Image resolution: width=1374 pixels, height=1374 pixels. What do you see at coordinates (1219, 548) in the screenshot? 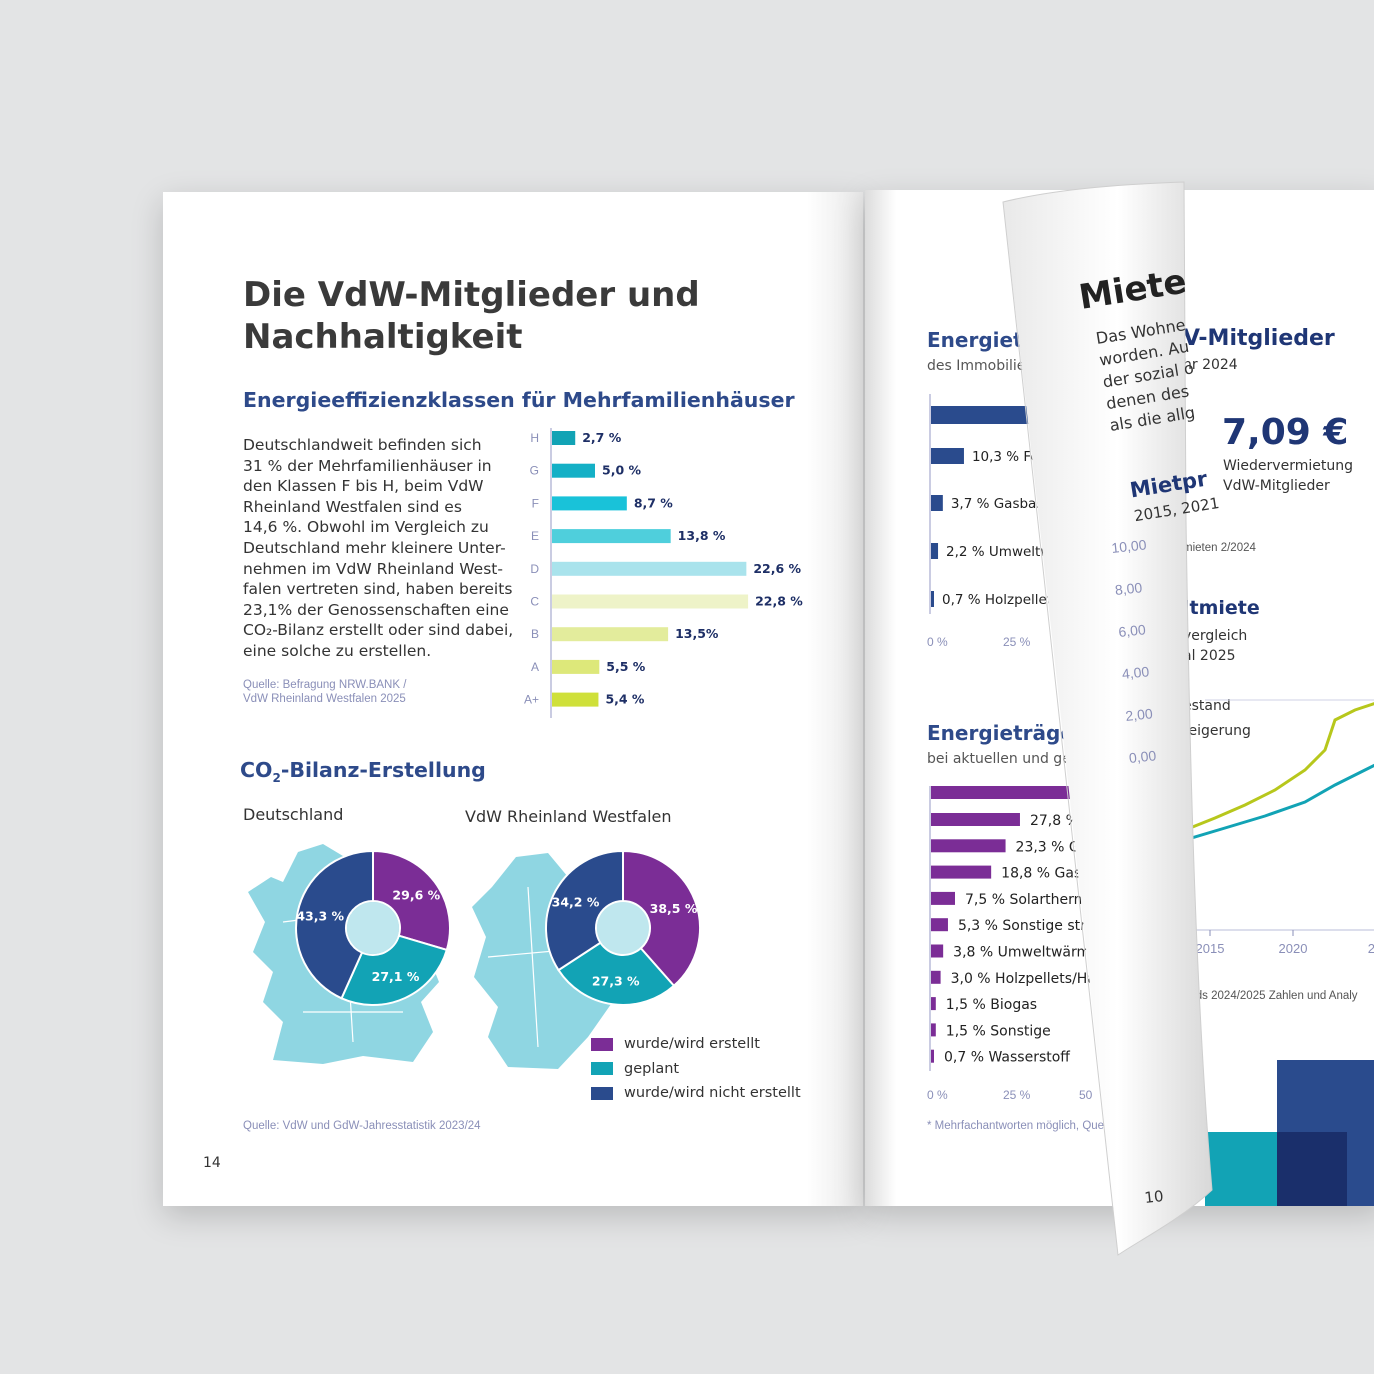
I see `right-note-1: mieten 2/2024` at bounding box center [1219, 548].